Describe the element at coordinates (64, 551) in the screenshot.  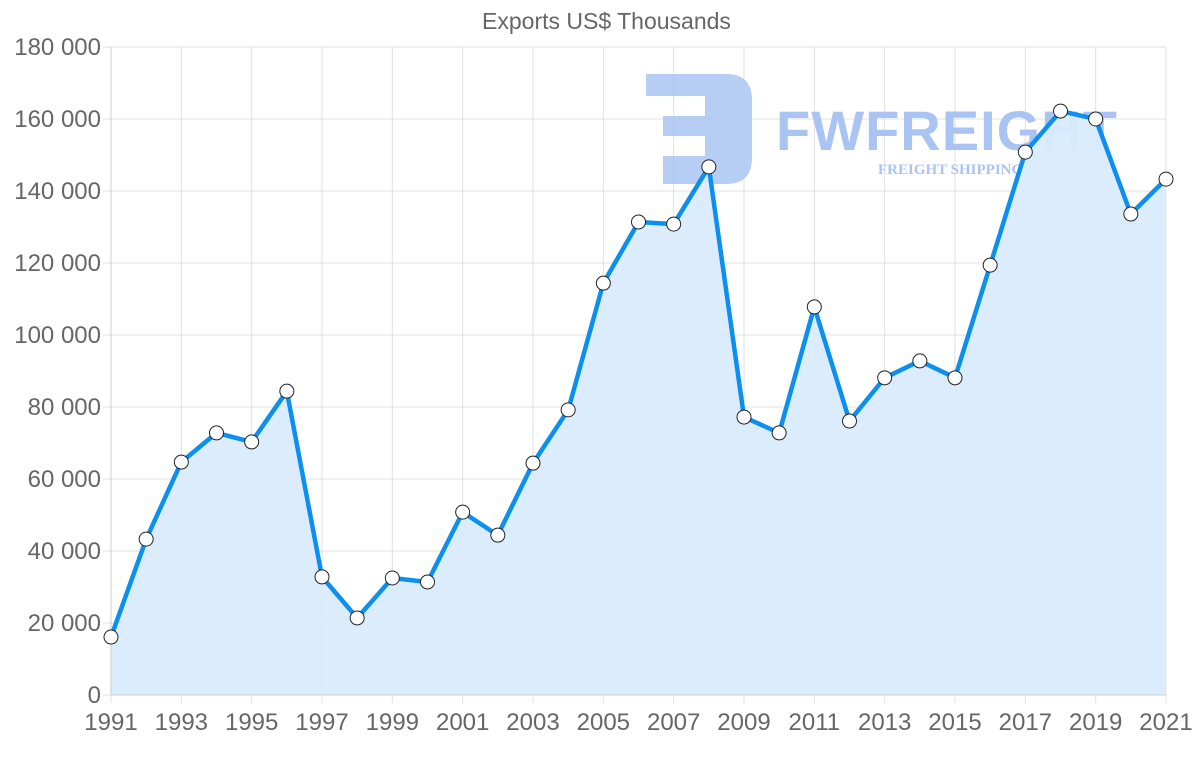
I see `y-tick-label: 40 000` at that location.